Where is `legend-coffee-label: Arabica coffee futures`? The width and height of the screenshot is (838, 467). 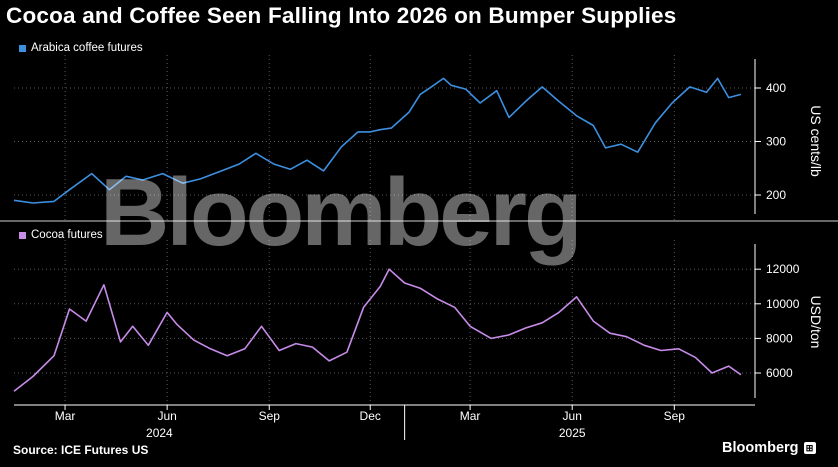 legend-coffee-label: Arabica coffee futures is located at coordinates (87, 48).